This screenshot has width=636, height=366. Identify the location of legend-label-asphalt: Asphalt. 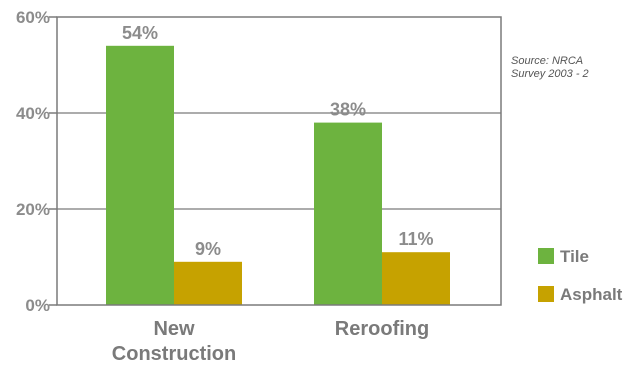
(591, 294).